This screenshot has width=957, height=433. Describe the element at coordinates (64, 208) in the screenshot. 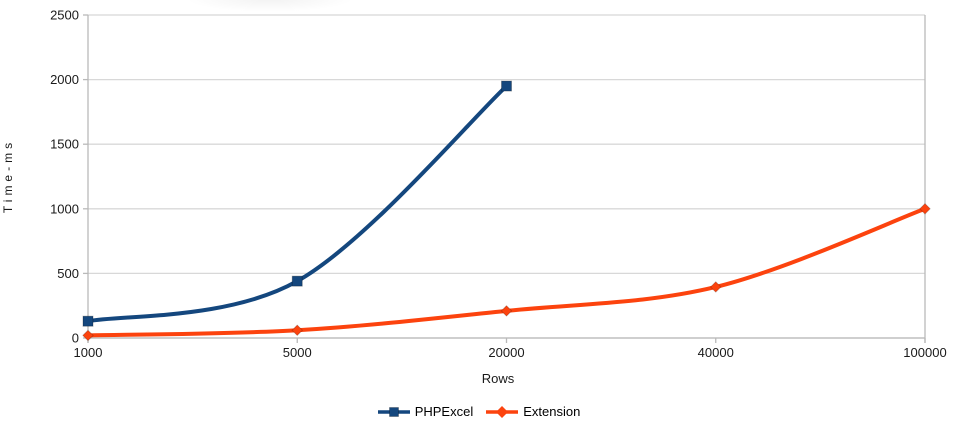

I see `y-tick-label: 1000` at that location.